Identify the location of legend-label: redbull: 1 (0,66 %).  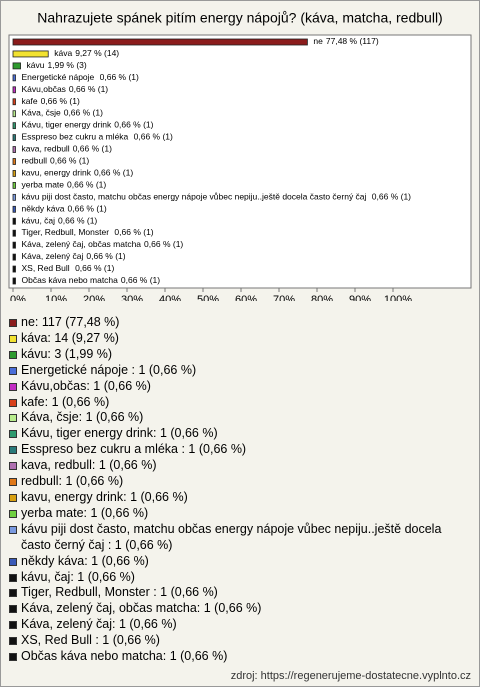
(72, 481).